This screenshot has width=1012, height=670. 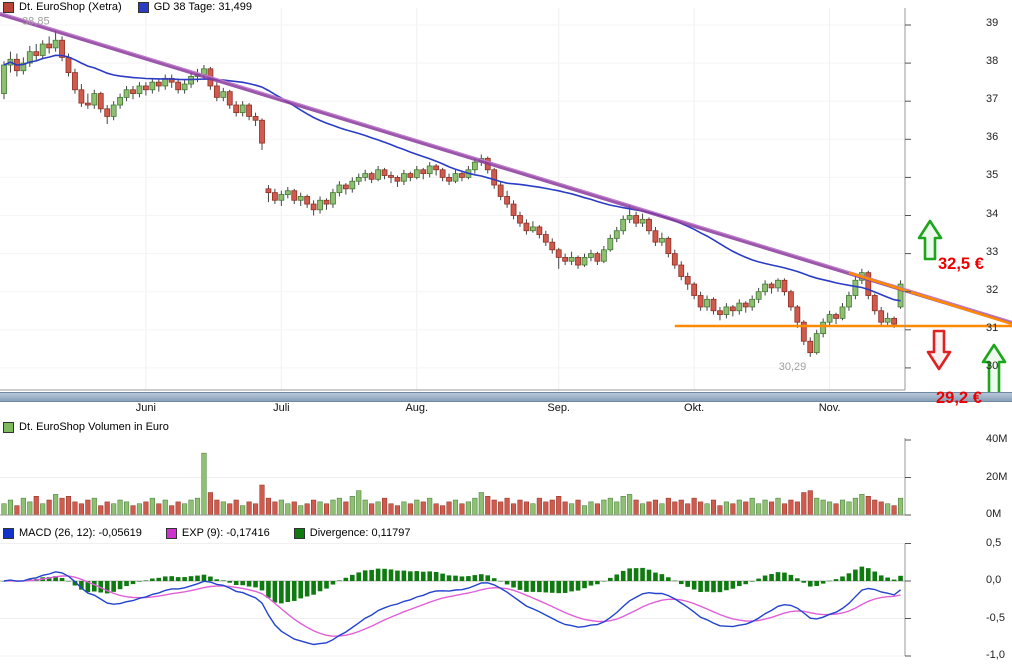 I want to click on series-legend-item: Dt. EuroShop (Xetra), so click(x=62, y=7).